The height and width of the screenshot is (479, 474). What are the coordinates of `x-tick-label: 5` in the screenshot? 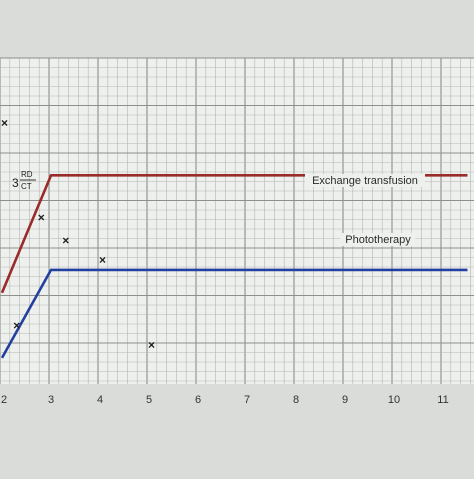 It's located at (149, 400).